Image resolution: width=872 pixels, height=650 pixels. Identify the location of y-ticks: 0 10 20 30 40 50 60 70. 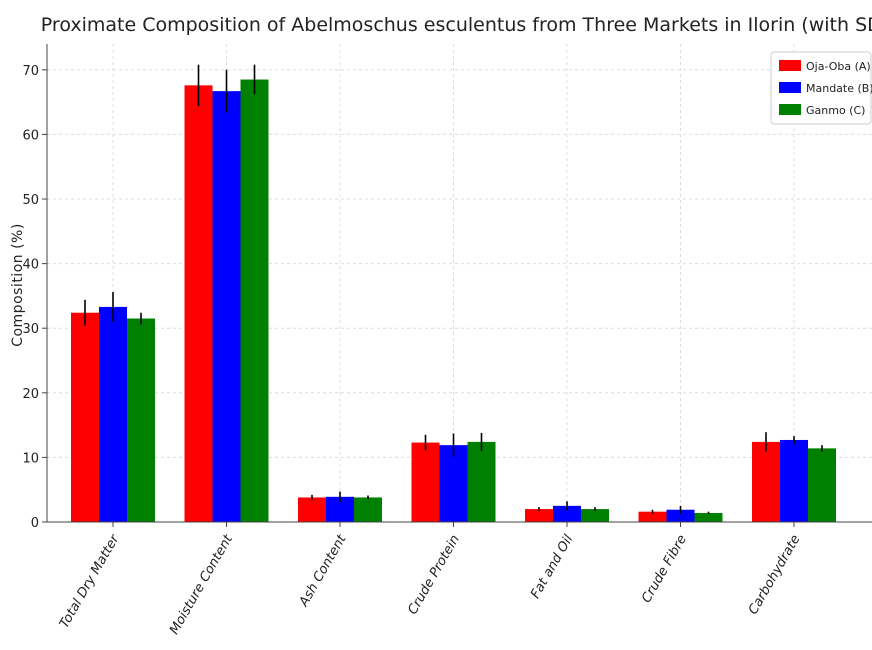
(34, 297).